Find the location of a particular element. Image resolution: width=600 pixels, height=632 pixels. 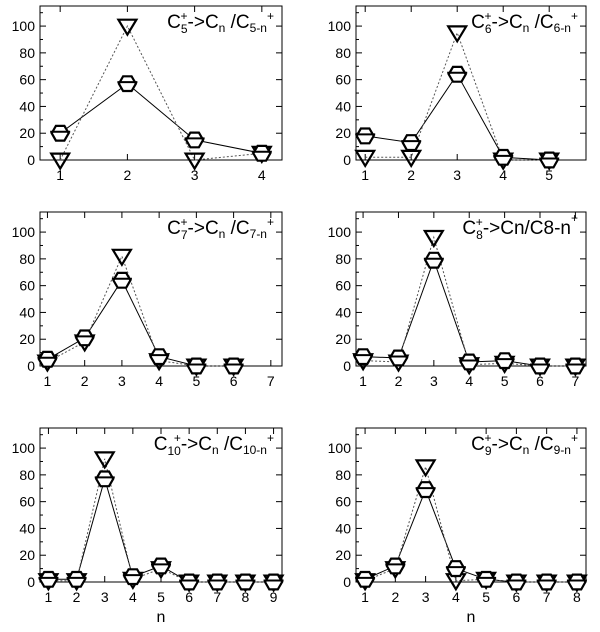

plot-frame is located at coordinates (471, 505).